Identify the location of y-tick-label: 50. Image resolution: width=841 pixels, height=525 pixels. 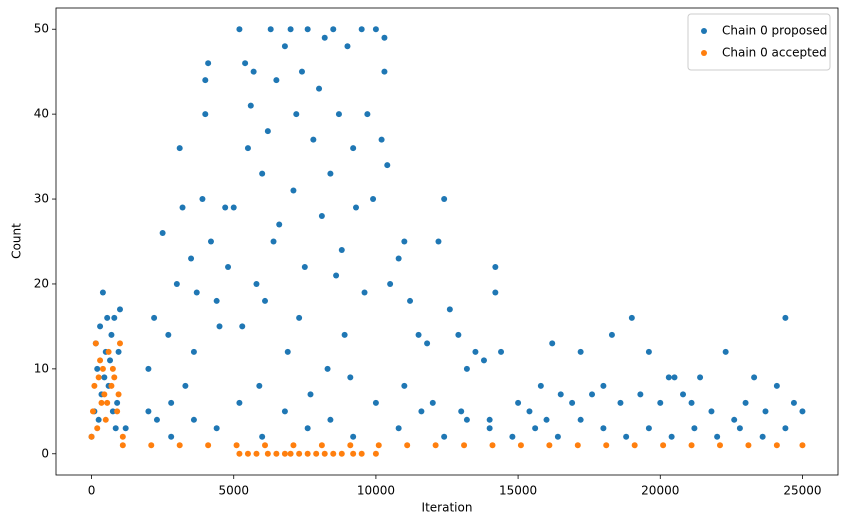
(41, 29).